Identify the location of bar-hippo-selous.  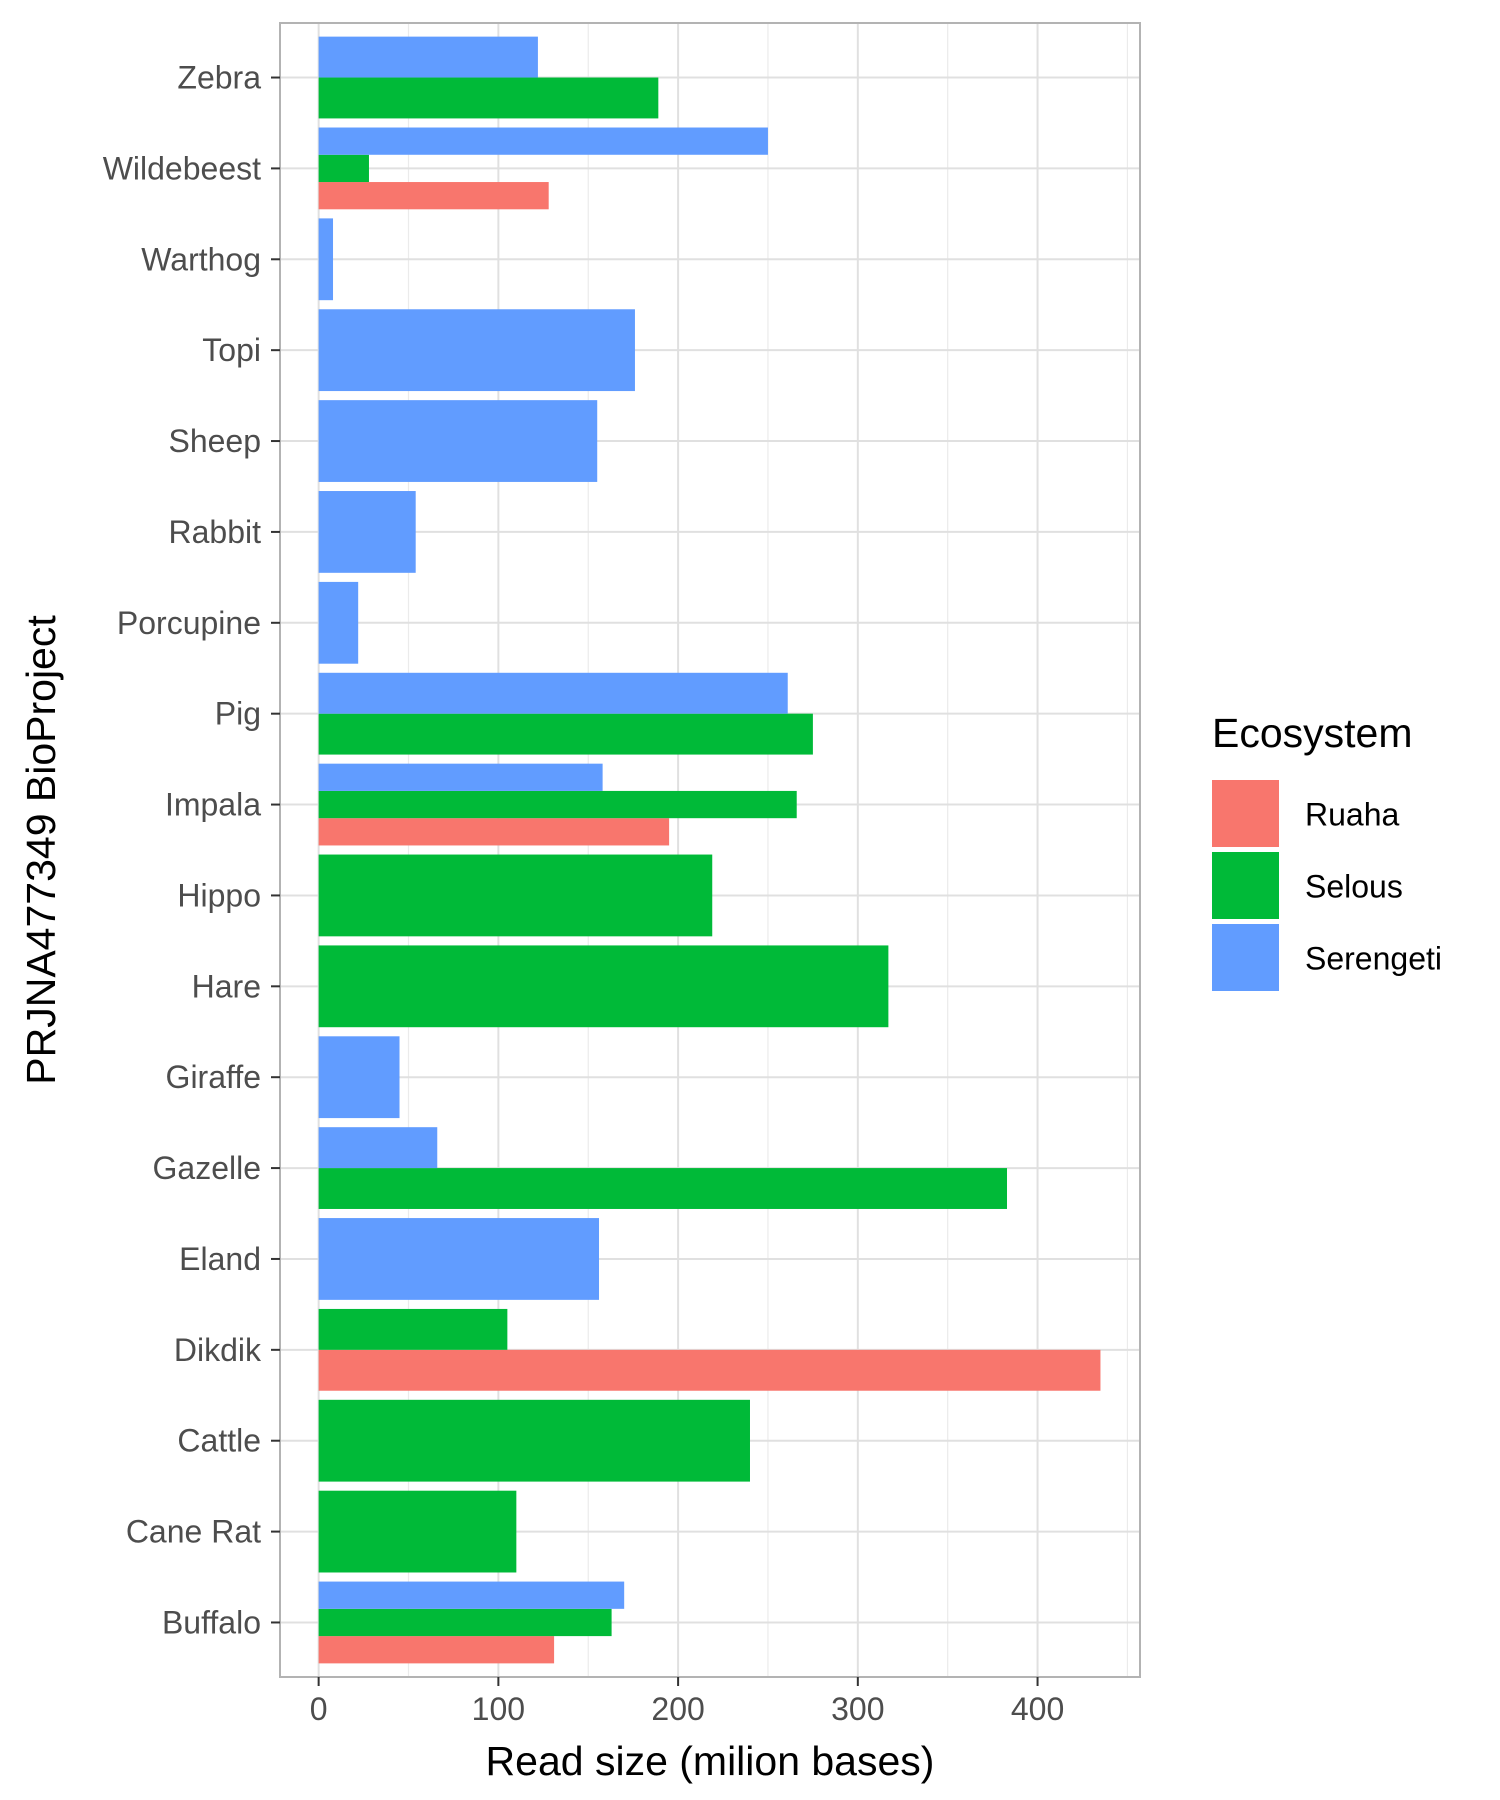
(515, 895).